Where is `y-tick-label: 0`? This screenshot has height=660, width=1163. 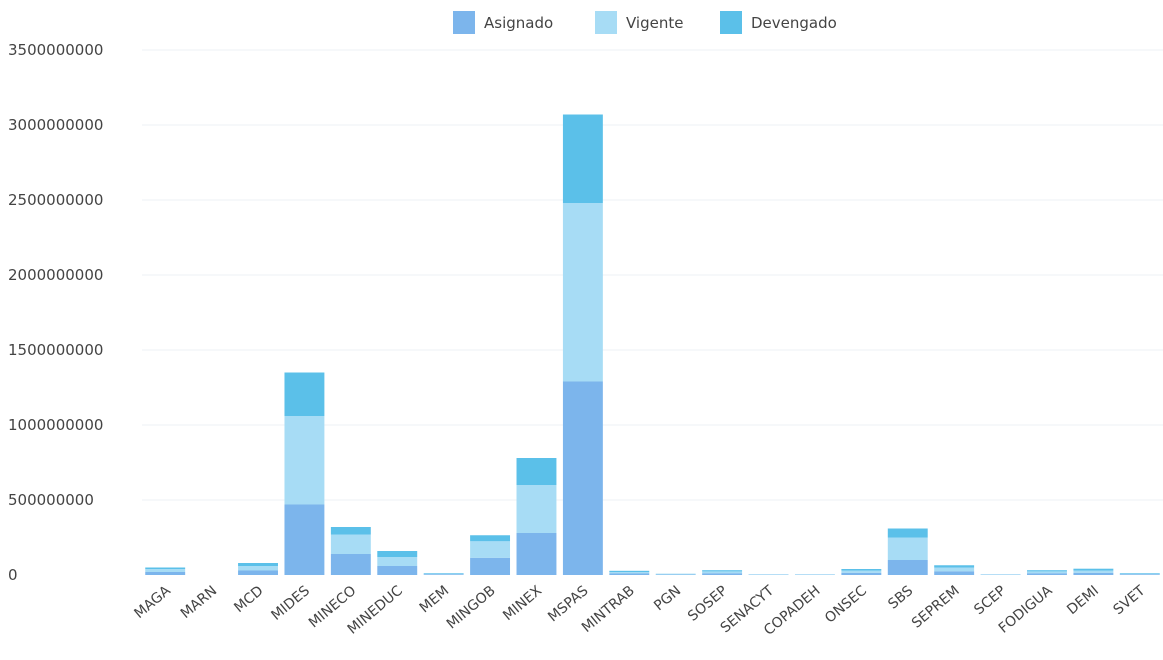 y-tick-label: 0 is located at coordinates (13, 575).